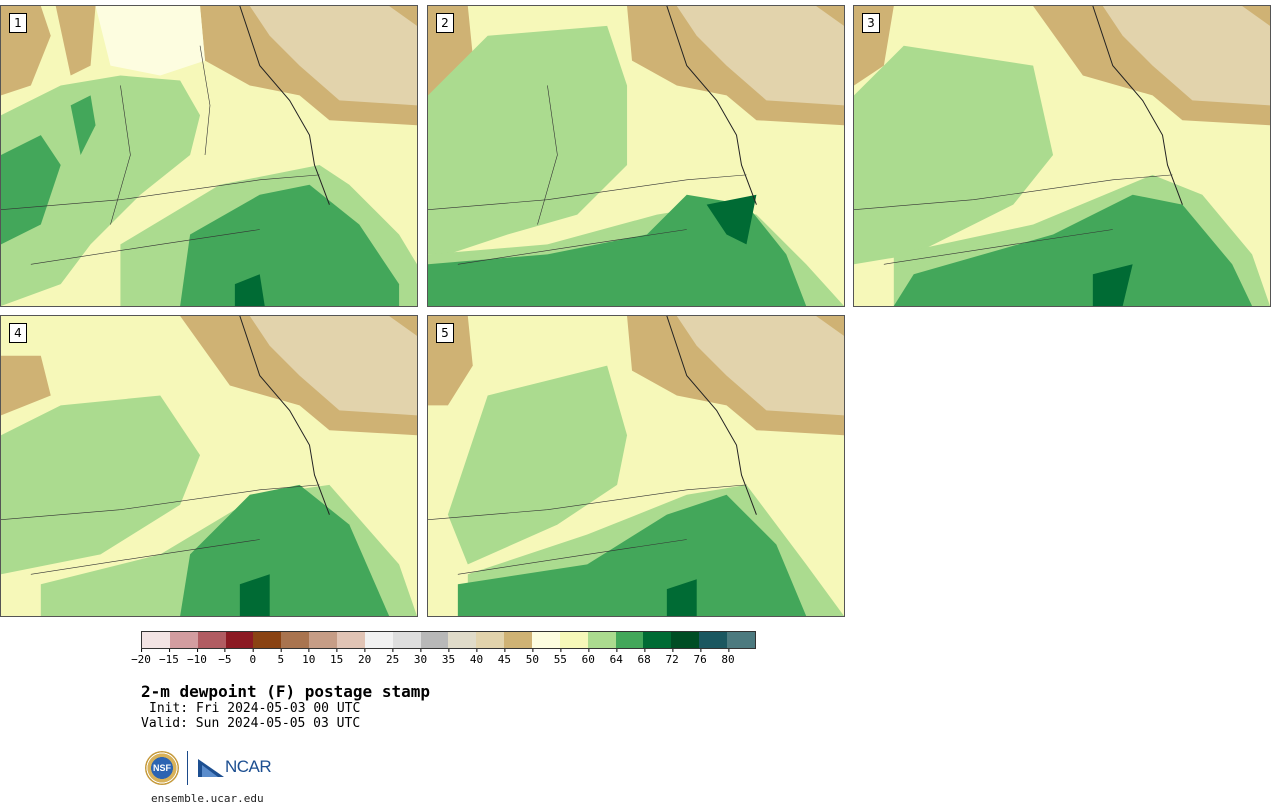 The width and height of the screenshot is (1280, 809). What do you see at coordinates (141, 657) in the screenshot?
I see `colorbar-tick-label: −20` at bounding box center [141, 657].